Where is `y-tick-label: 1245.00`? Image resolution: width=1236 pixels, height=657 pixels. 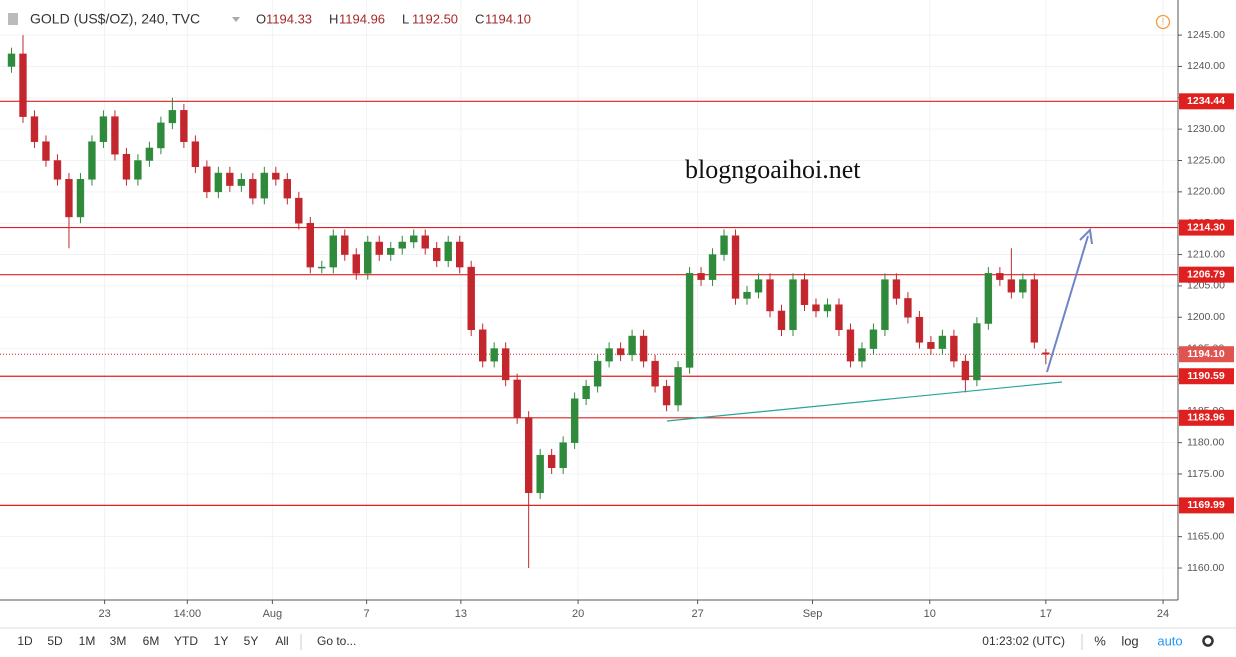
y-tick-label: 1245.00 is located at coordinates (1206, 35).